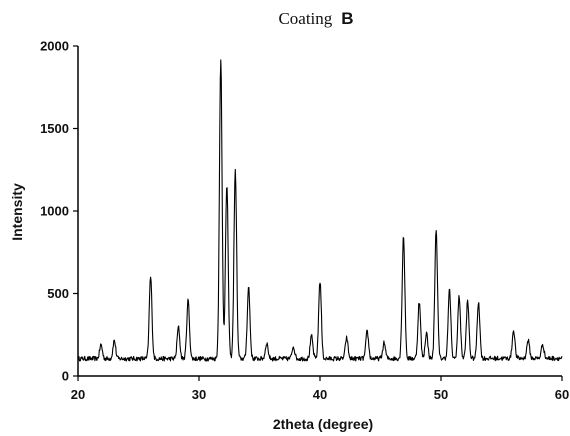  I want to click on chart-title-bold: B, so click(347, 18).